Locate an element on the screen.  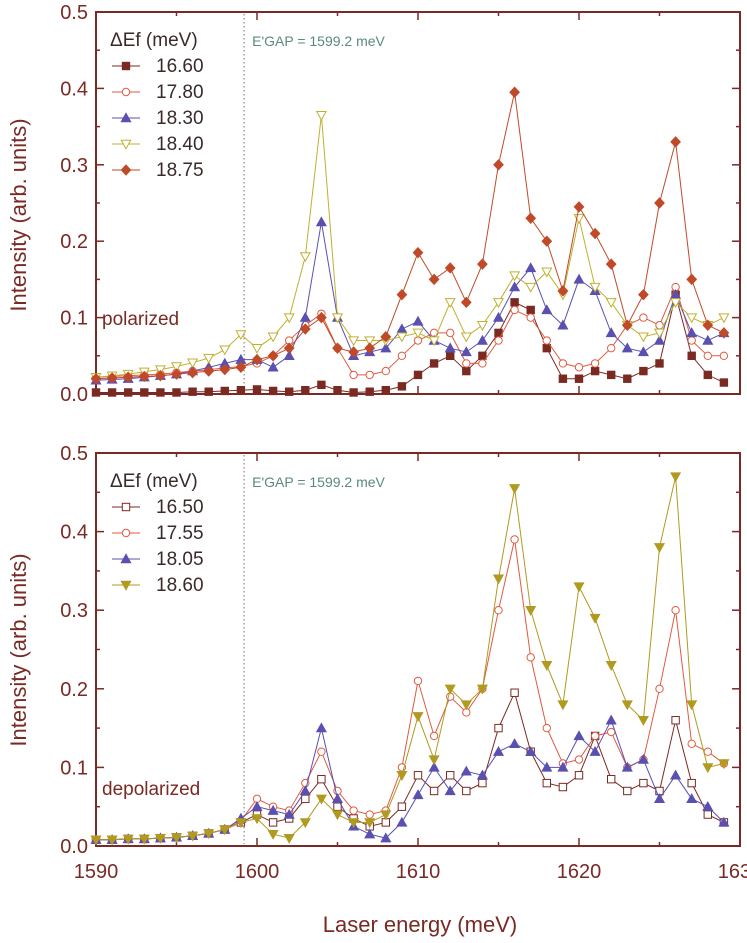
legend-label: 16.50 is located at coordinates (180, 507).